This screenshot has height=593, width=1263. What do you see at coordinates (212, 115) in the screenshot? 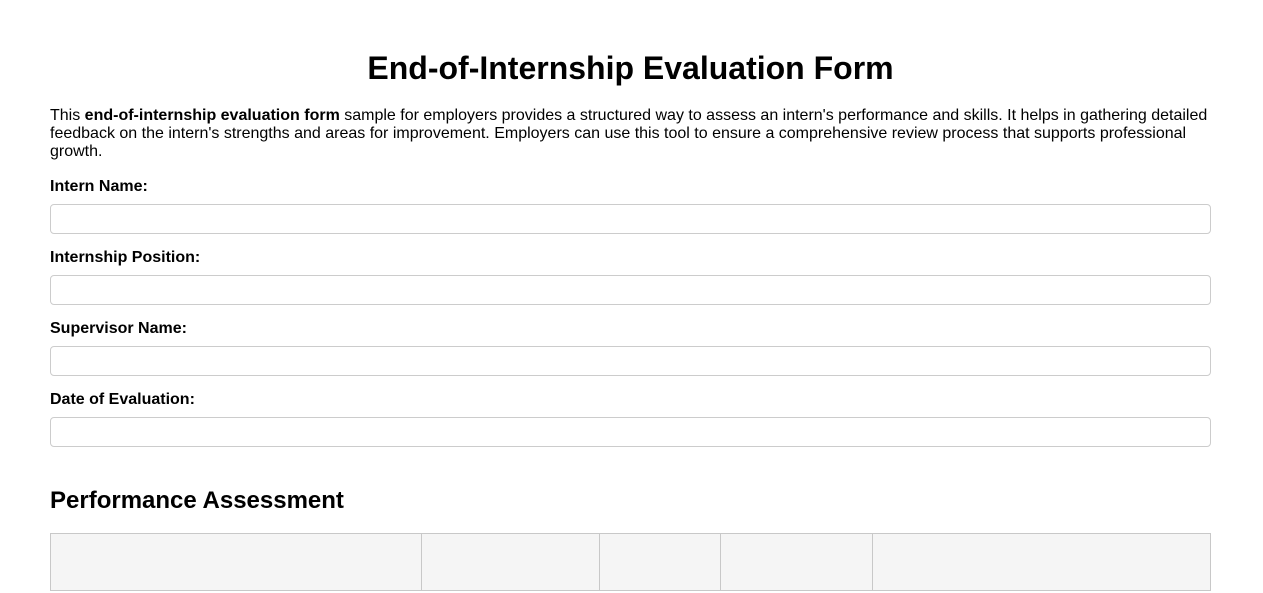
I see `intro-bold-phrase: end-of-internship evaluation form` at bounding box center [212, 115].